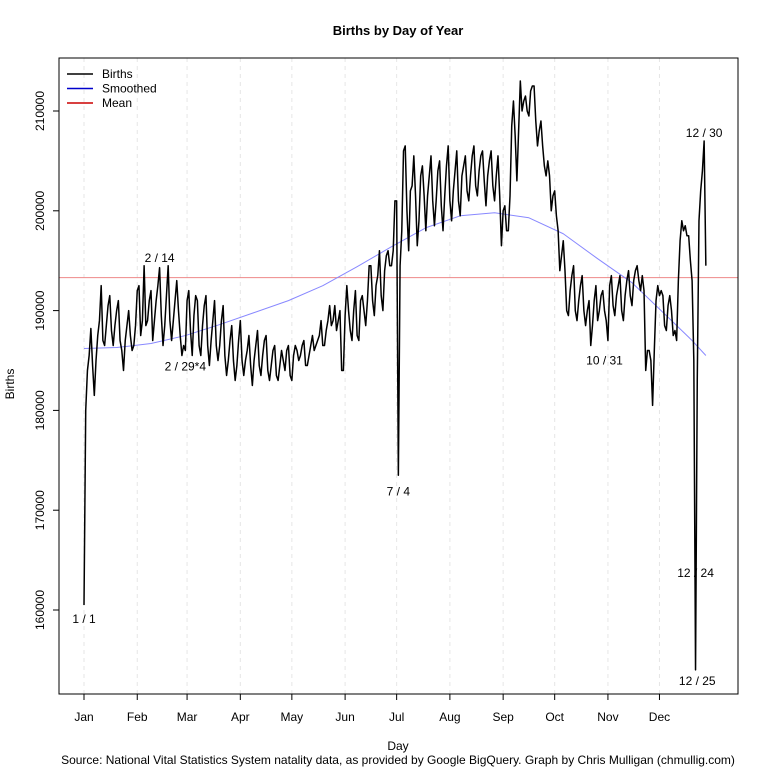 This screenshot has height=768, width=768. I want to click on x-tick-label: Jun, so click(344, 717).